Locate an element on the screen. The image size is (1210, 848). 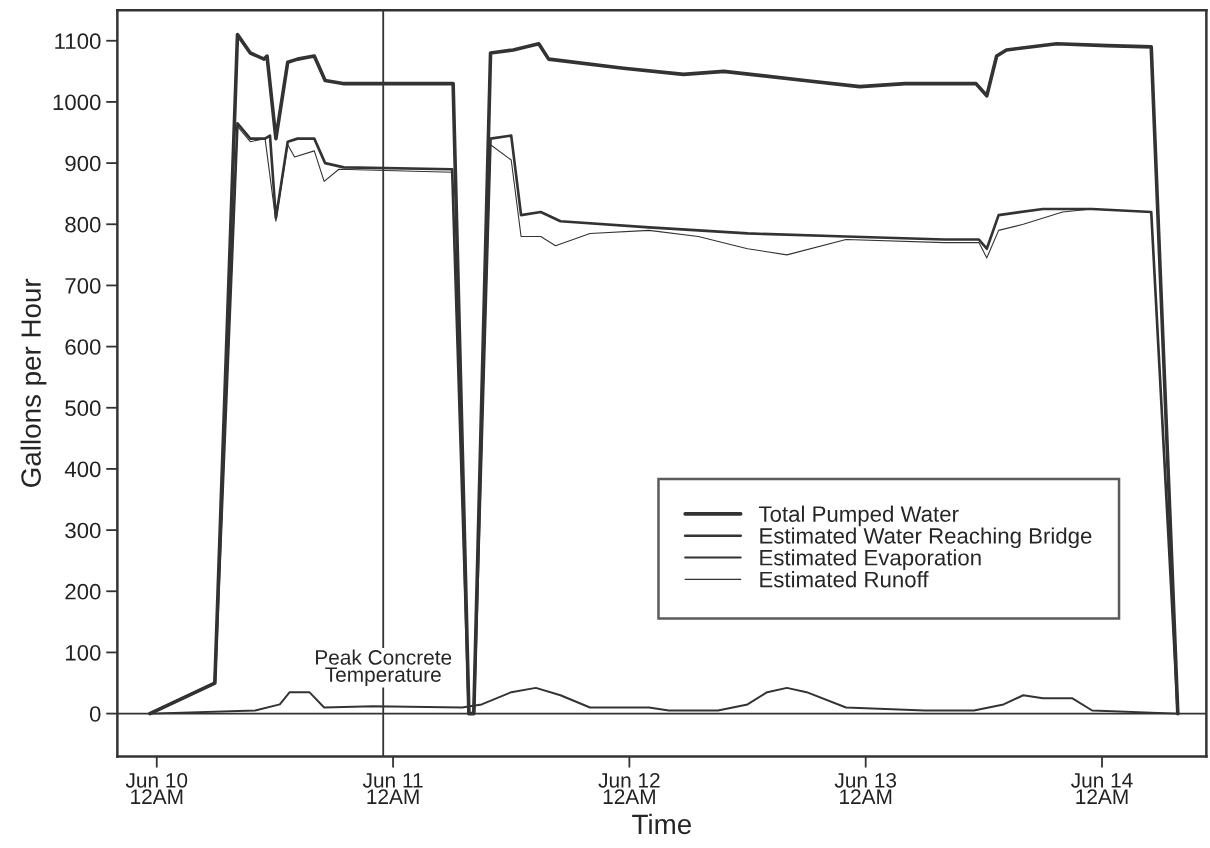
x-tick-label: Jun 13 12AM is located at coordinates (865, 788).